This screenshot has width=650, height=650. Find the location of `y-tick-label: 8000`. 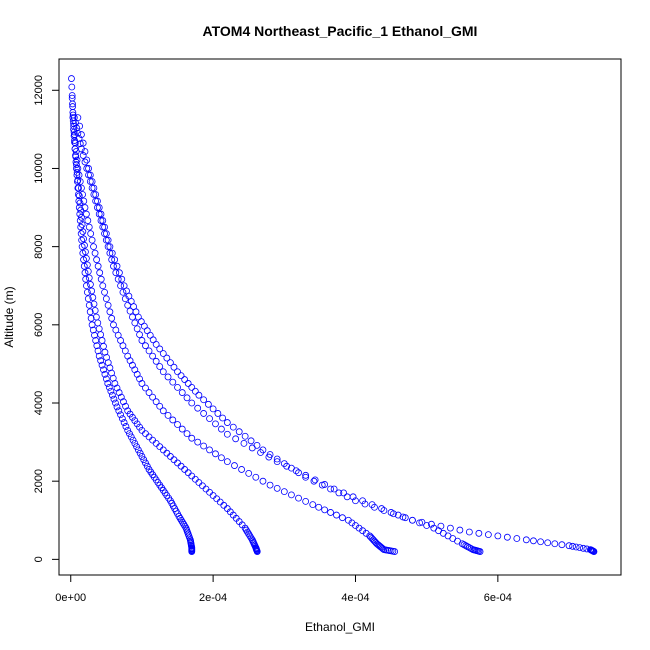

y-tick-label: 8000 is located at coordinates (39, 246).